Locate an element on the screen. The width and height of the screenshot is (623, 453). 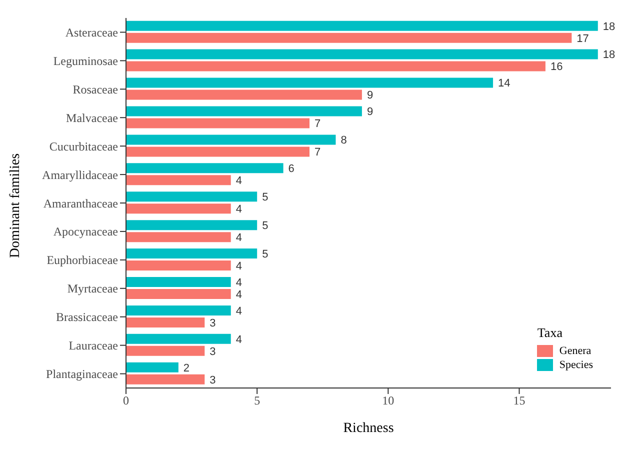
y-tick-label: Euphorbiaceae is located at coordinates (82, 260).